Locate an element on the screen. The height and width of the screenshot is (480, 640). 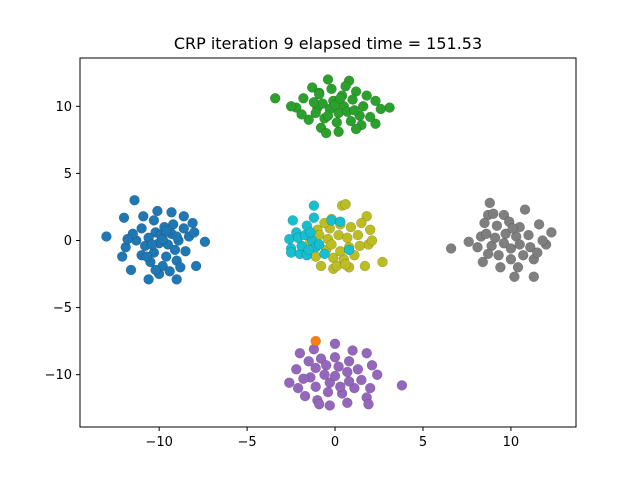
x-tick-label: 10 is located at coordinates (511, 442).